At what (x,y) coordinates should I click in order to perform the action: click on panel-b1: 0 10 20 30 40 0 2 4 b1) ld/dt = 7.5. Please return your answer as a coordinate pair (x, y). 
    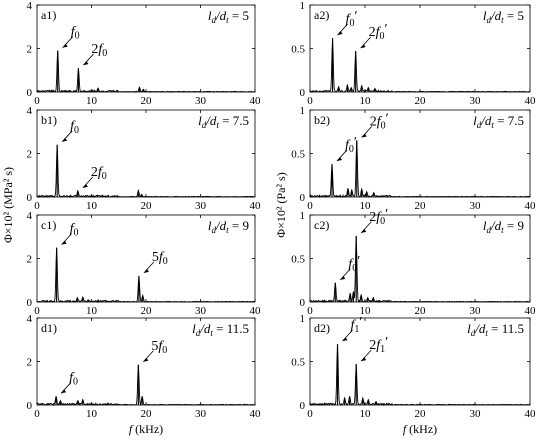
    Looking at the image, I should click on (144, 158).